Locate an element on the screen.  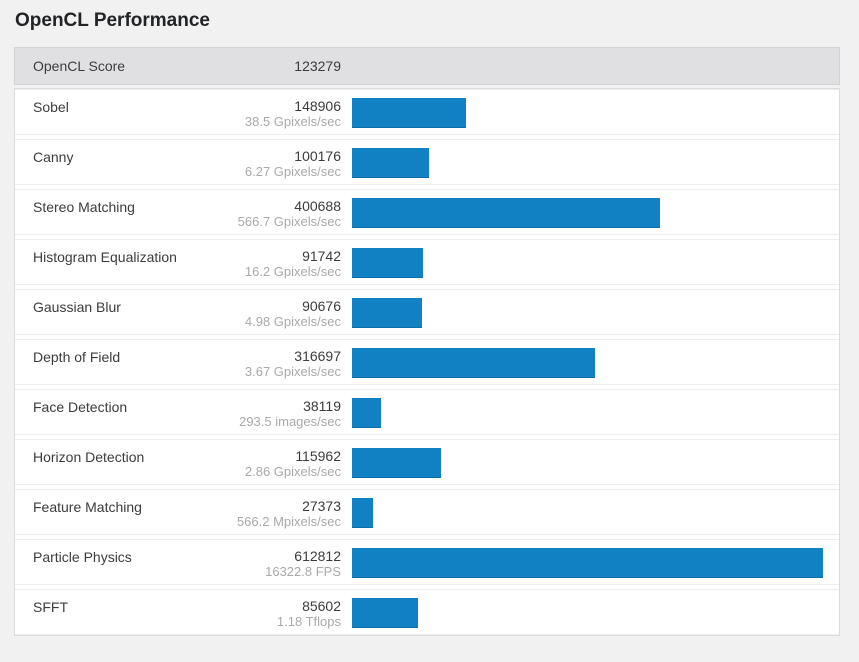
benchmark-name: Stereo Matching is located at coordinates (84, 207).